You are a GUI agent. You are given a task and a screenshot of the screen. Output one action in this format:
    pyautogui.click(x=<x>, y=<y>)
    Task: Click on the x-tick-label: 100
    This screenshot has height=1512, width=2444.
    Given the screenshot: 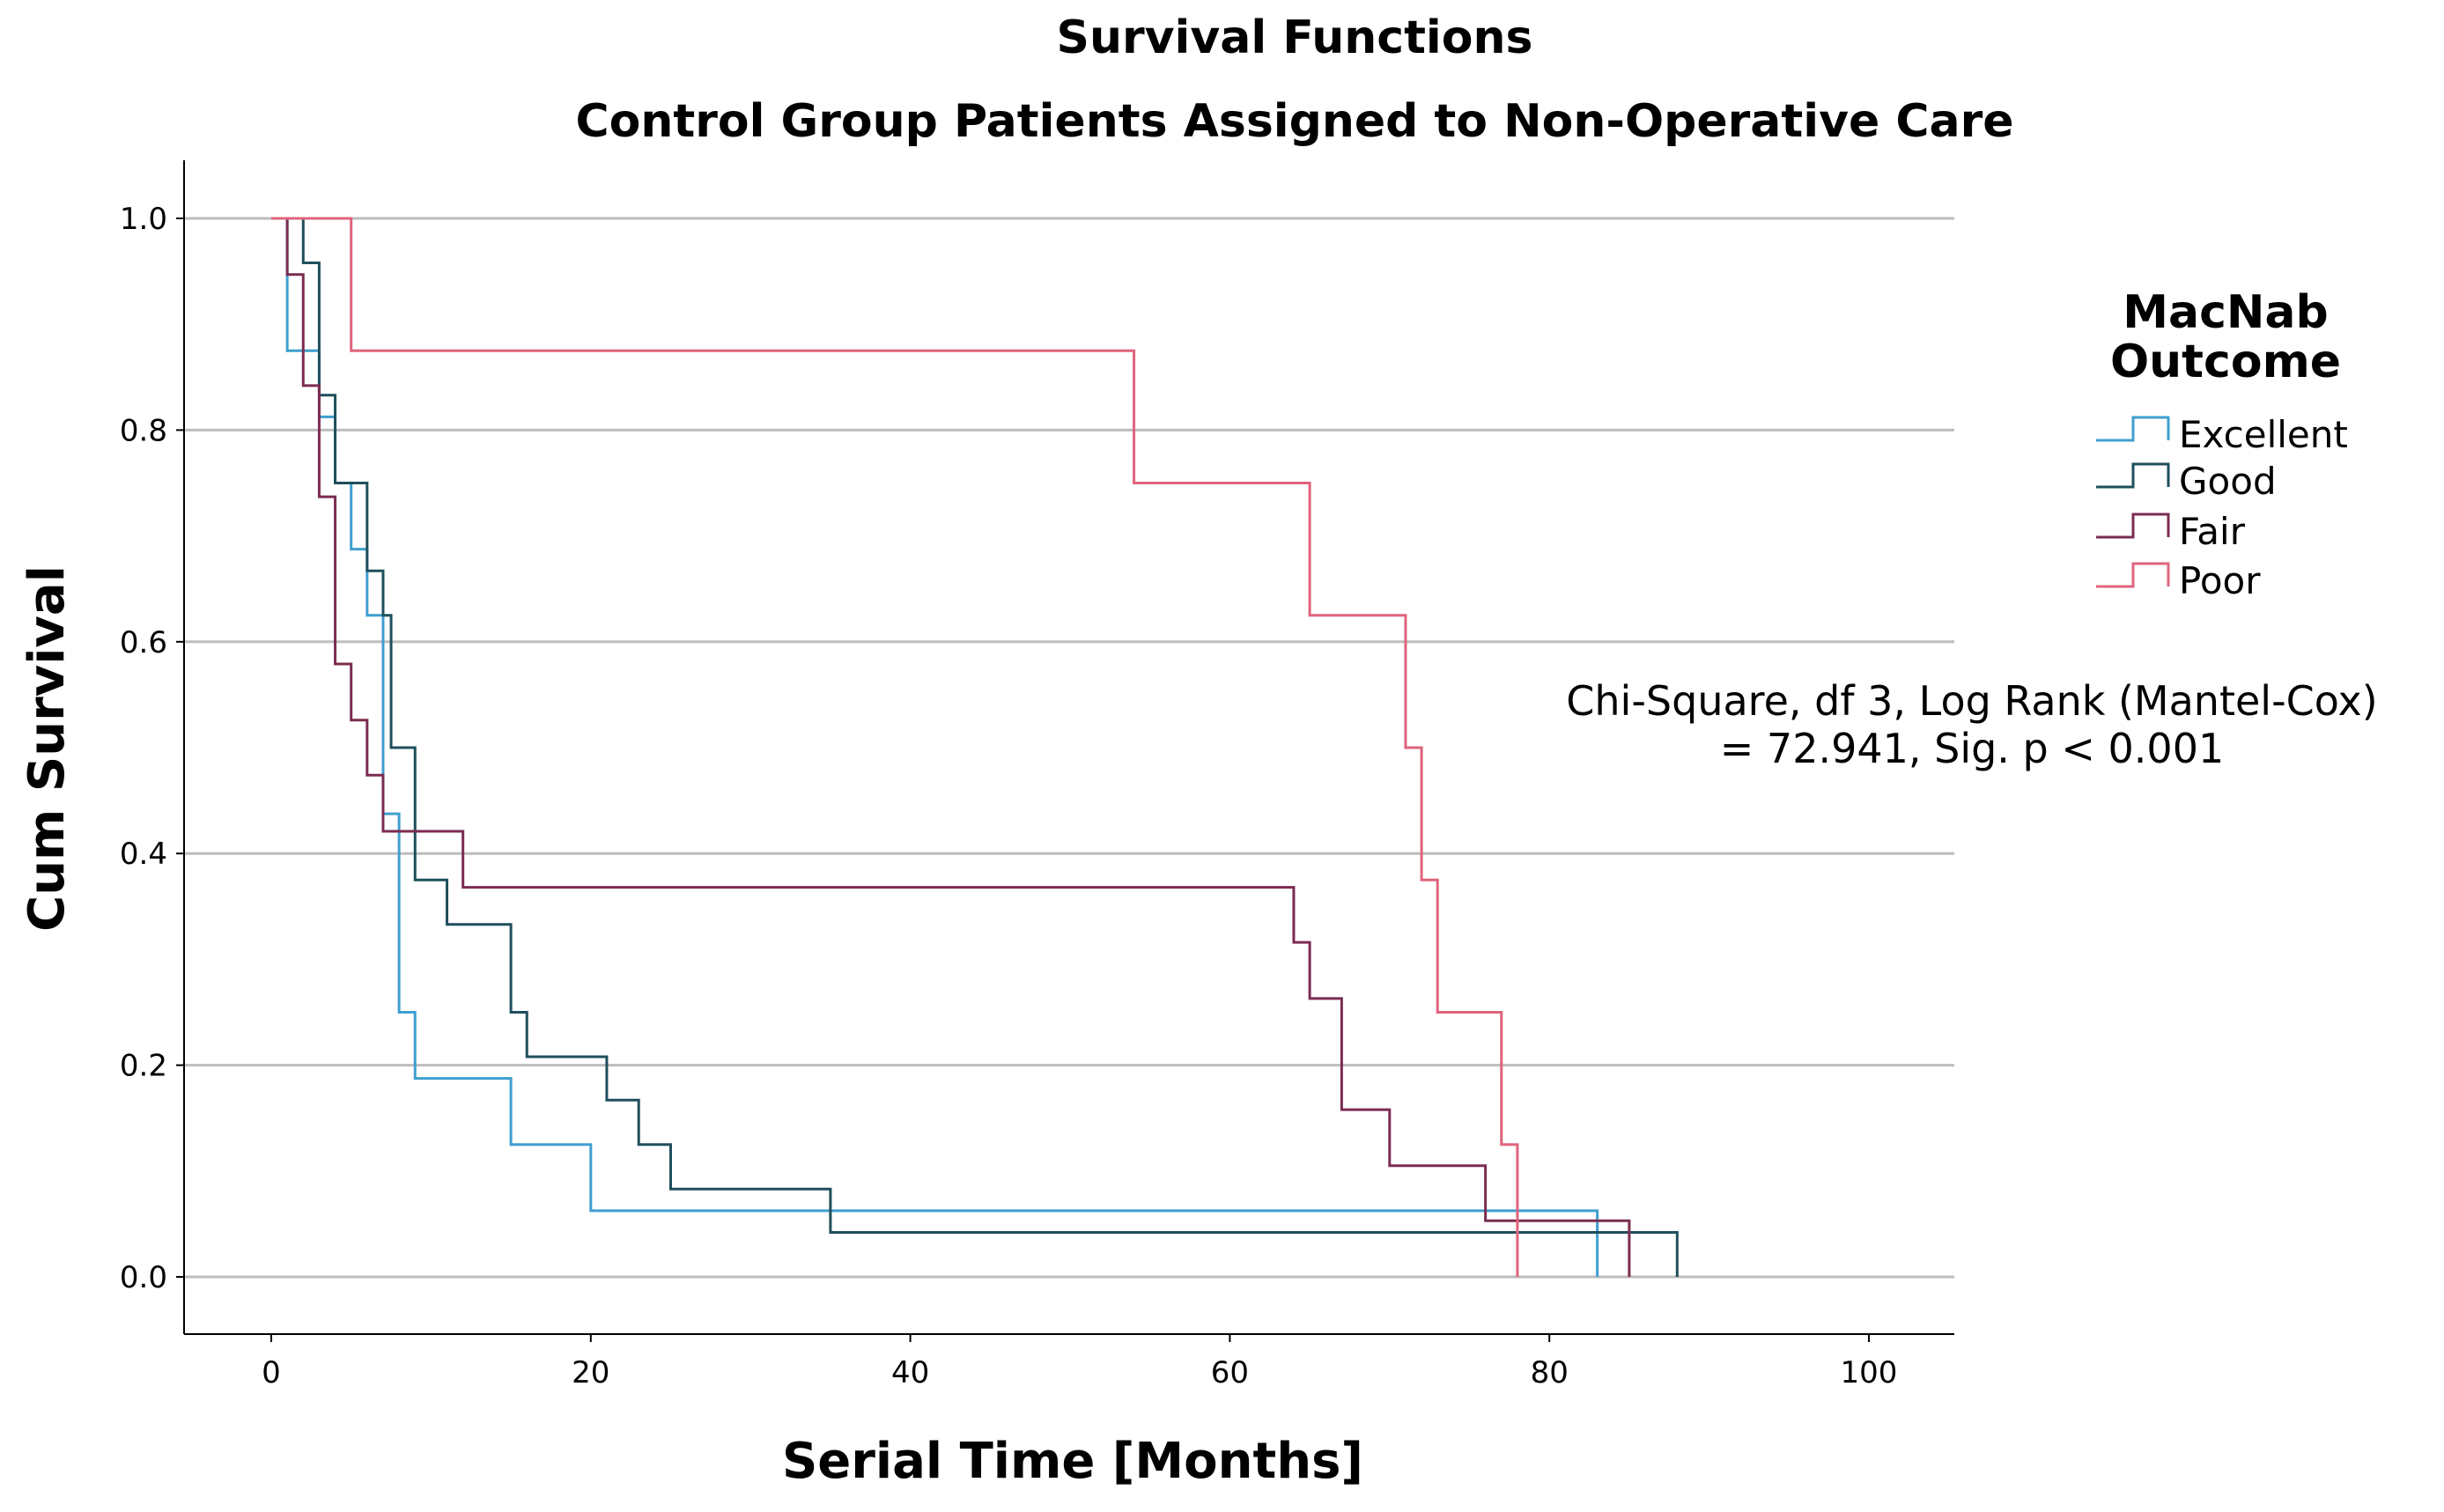 What is the action you would take?
    pyautogui.click(x=1870, y=1372)
    